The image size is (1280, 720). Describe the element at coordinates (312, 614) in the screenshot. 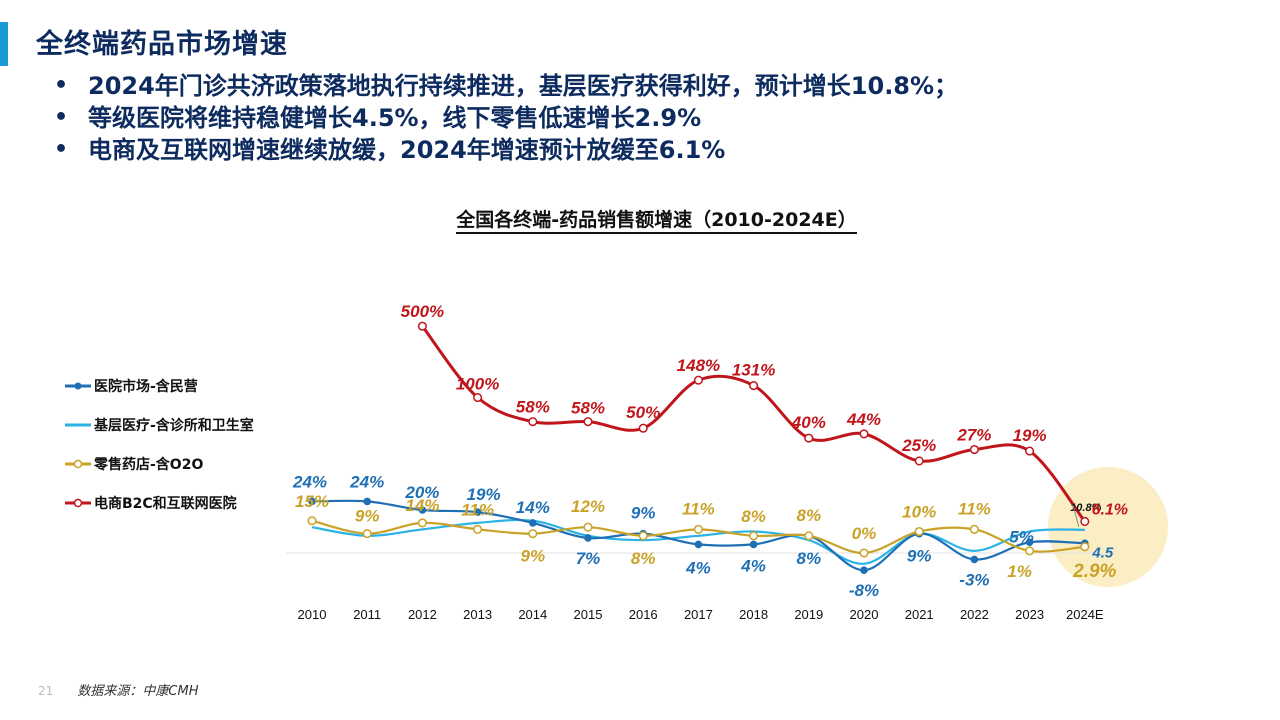

I see `x-tick-label: 2010` at that location.